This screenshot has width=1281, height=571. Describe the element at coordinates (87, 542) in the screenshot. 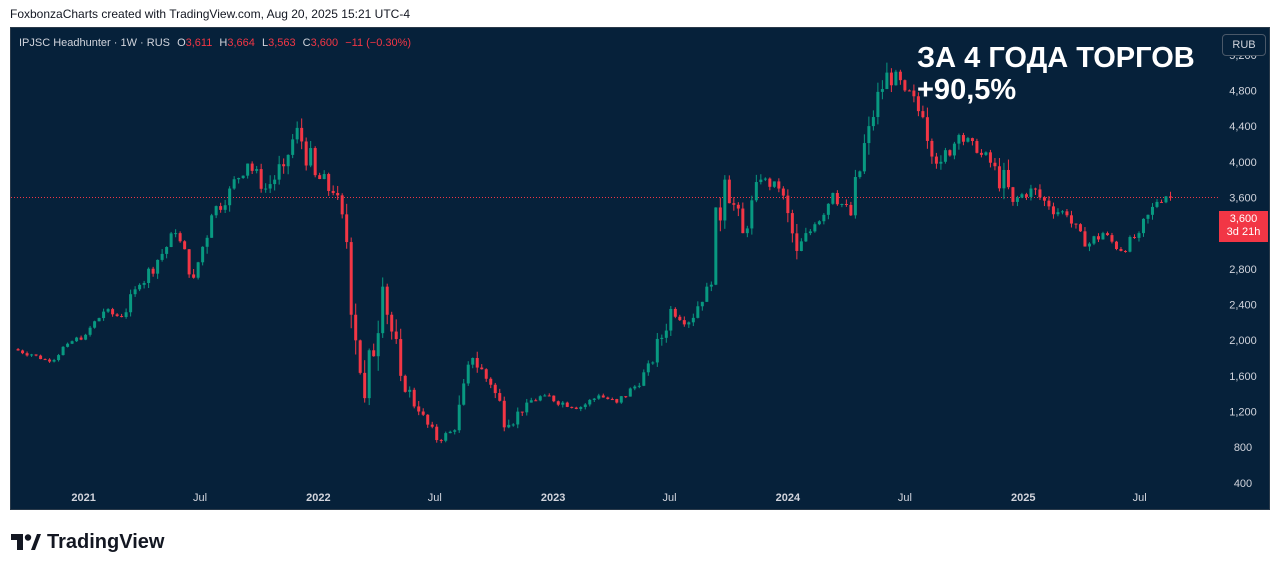

I see `tradingview-logo: TradingView` at that location.